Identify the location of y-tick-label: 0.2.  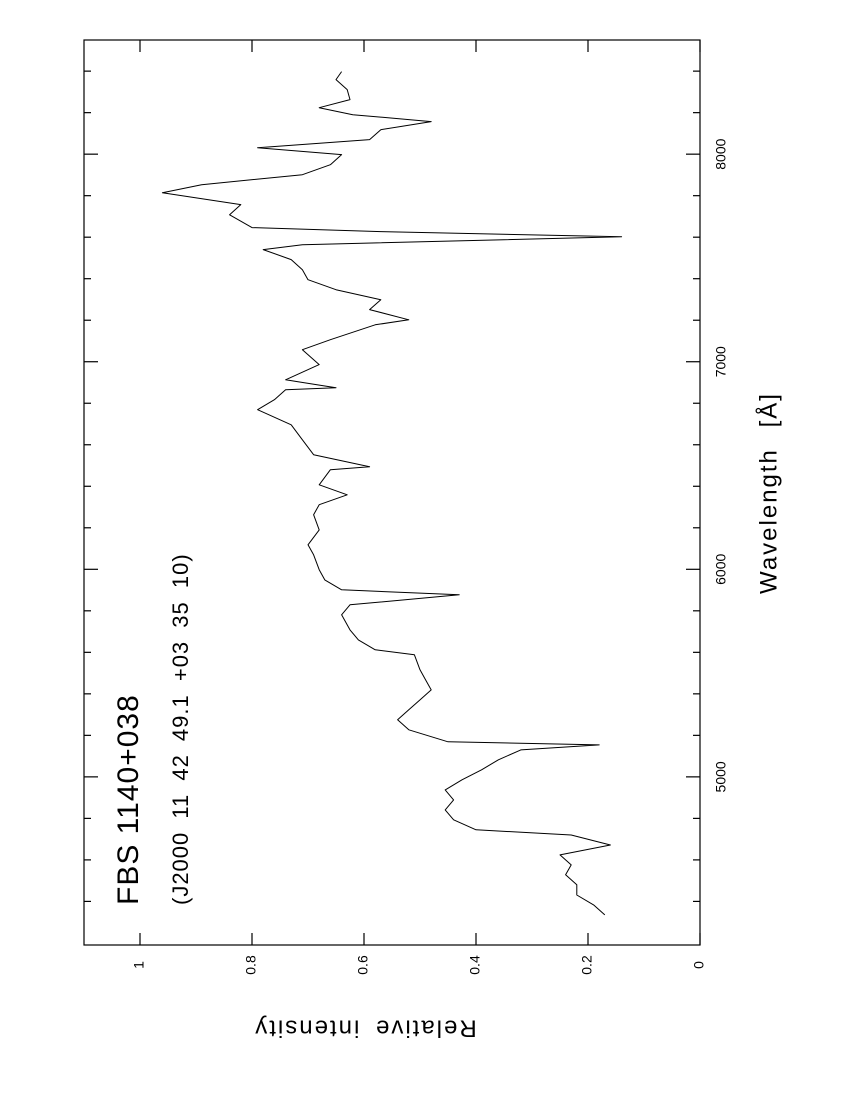
(587, 965).